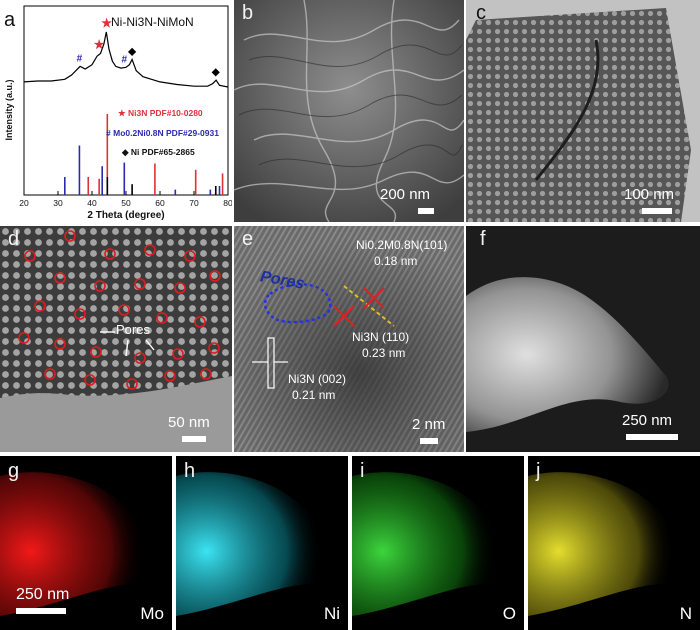  Describe the element at coordinates (10, 20) in the screenshot. I see `panel-label-a: a` at that location.